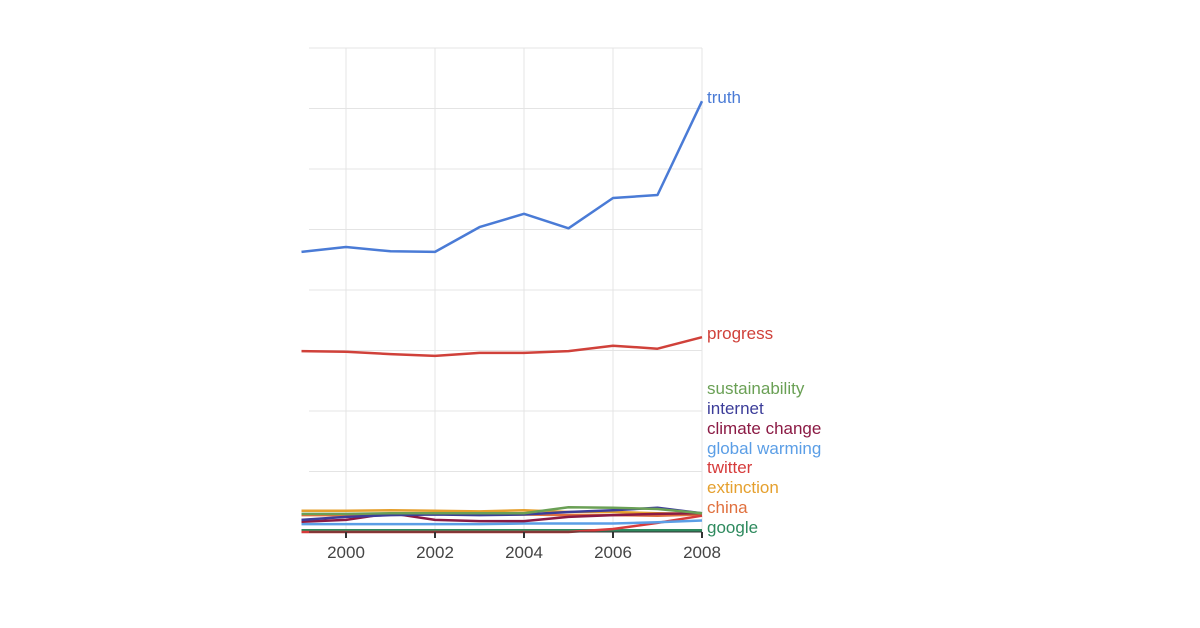  What do you see at coordinates (764, 428) in the screenshot?
I see `legend-label-climate-change: climate change` at bounding box center [764, 428].